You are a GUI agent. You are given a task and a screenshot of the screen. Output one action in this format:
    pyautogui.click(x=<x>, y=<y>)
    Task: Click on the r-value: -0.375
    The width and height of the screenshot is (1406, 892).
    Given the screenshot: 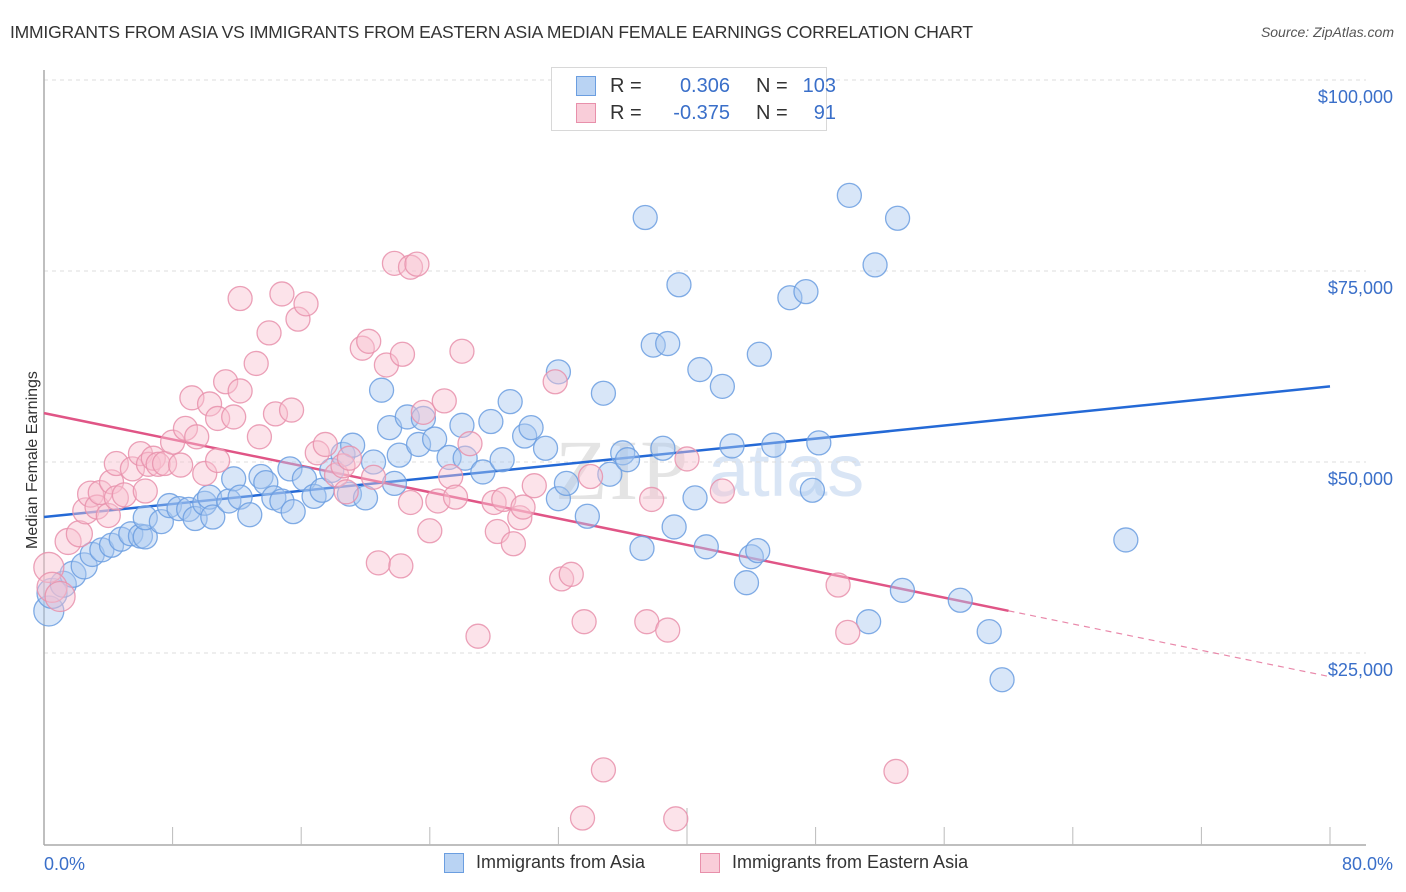 What is the action you would take?
    pyautogui.click(x=701, y=112)
    